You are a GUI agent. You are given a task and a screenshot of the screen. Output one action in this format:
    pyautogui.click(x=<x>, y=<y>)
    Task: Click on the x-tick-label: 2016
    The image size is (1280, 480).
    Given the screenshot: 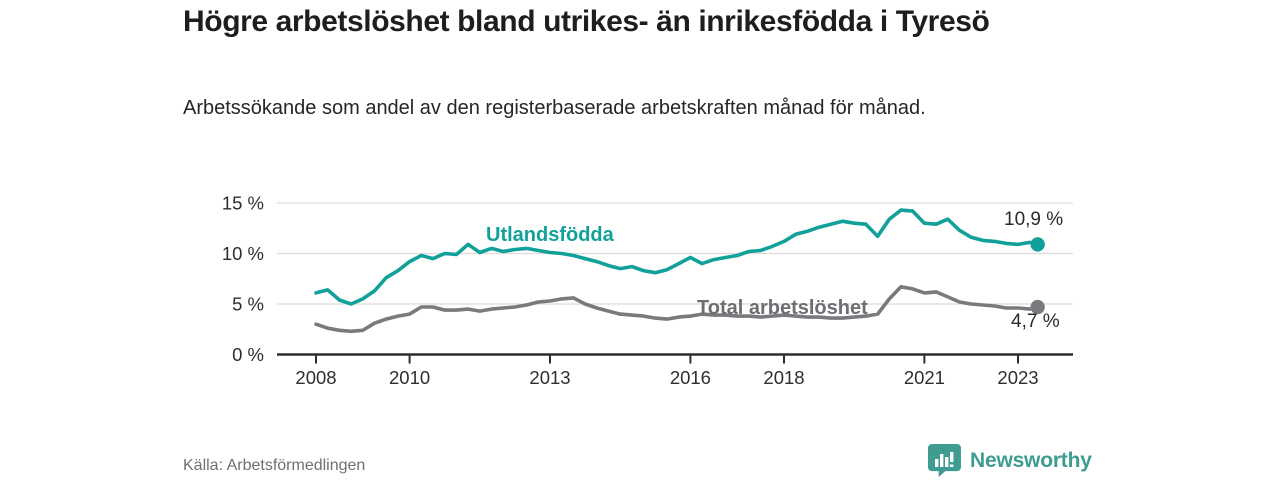 What is the action you would take?
    pyautogui.click(x=690, y=377)
    